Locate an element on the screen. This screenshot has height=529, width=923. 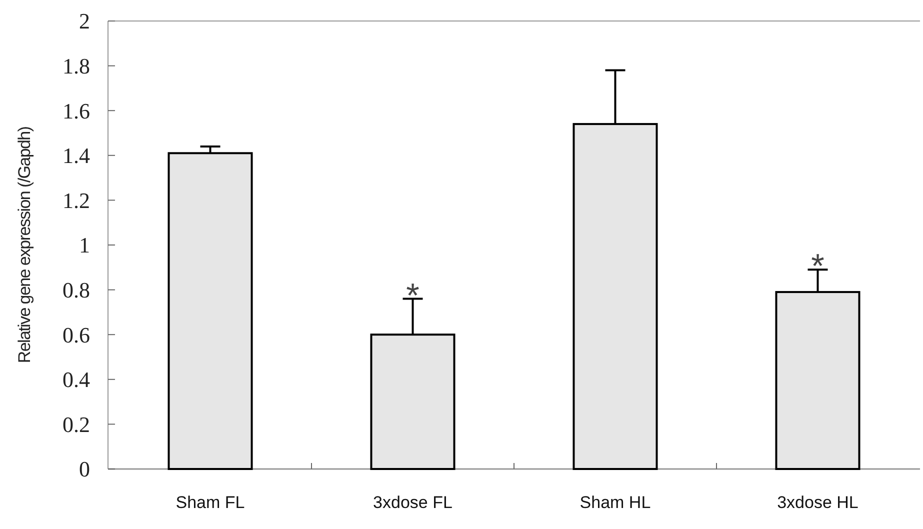
x-tick-label: Sham HL is located at coordinates (615, 502).